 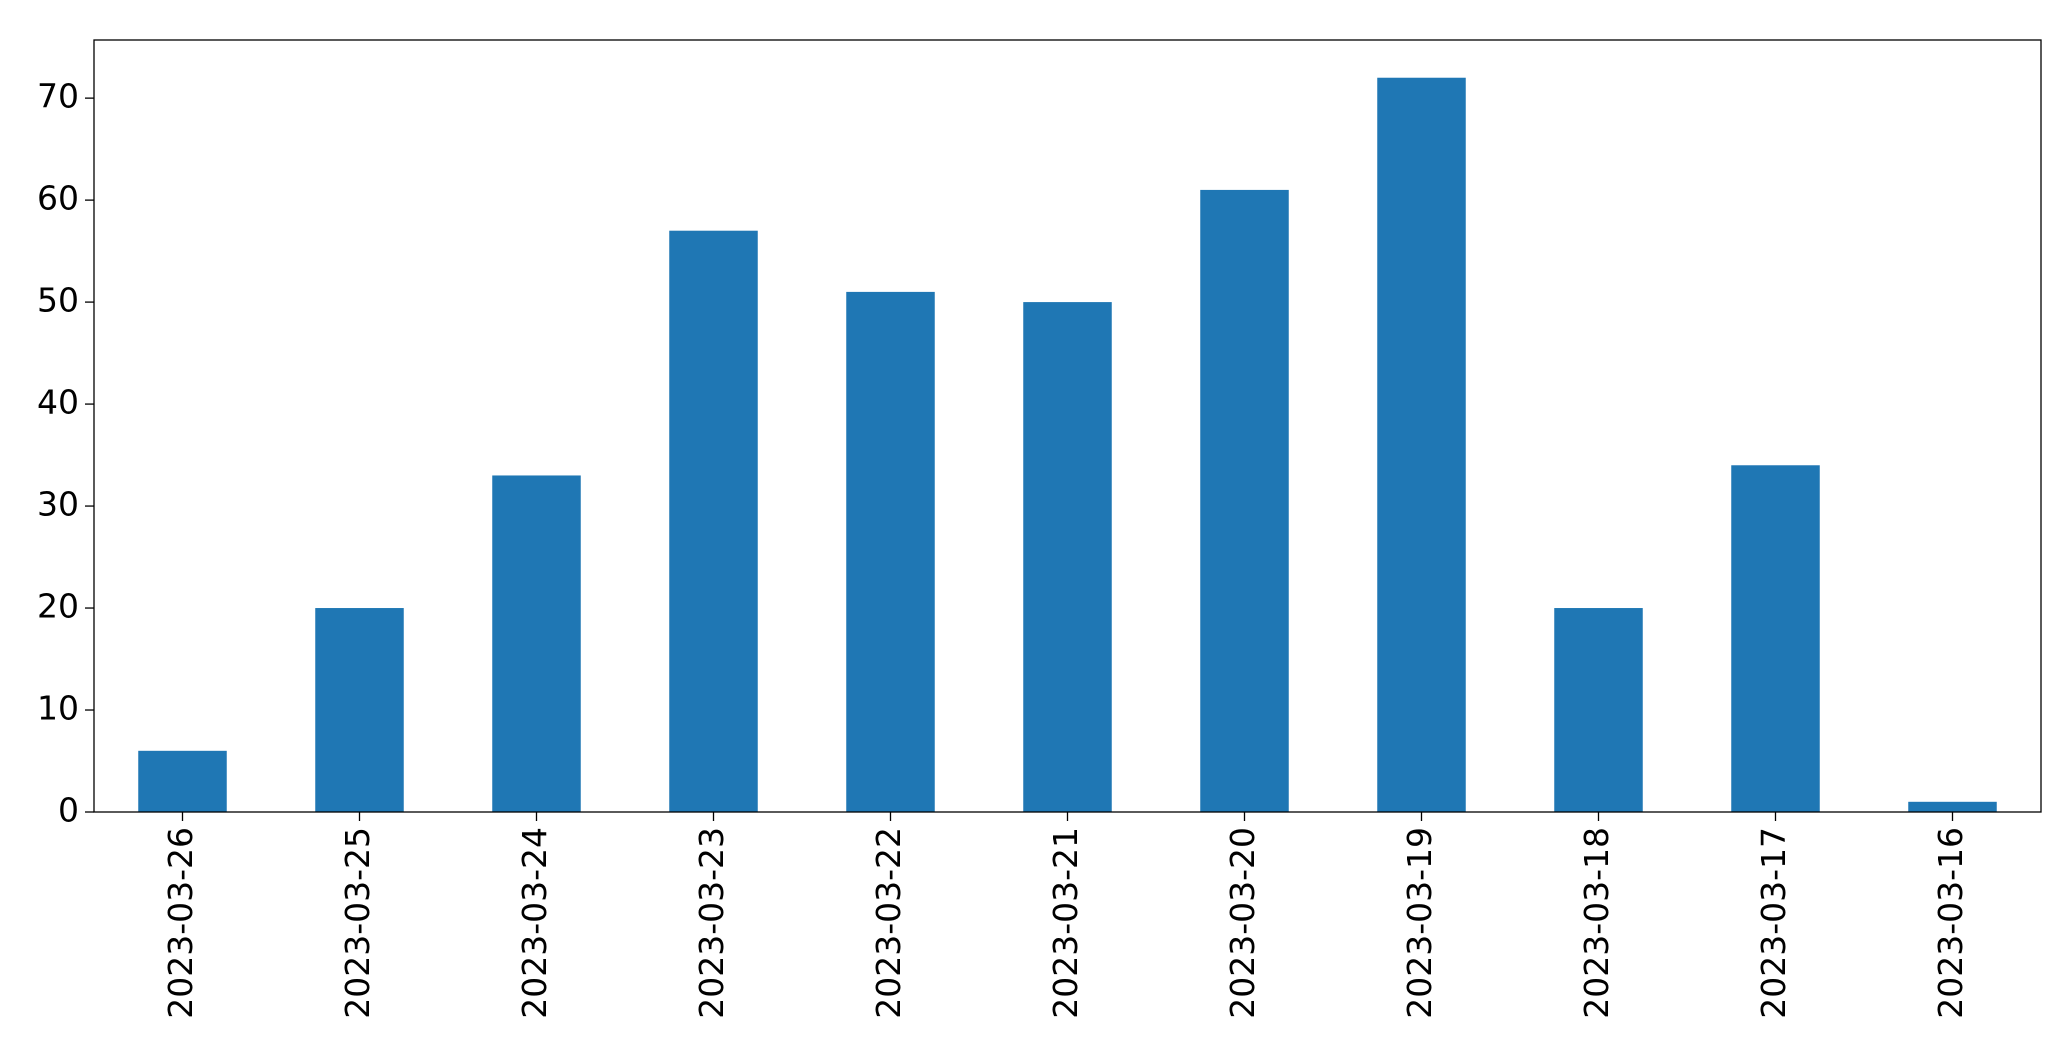 What do you see at coordinates (711, 923) in the screenshot?
I see `x-tick-label: 2023-03-23` at bounding box center [711, 923].